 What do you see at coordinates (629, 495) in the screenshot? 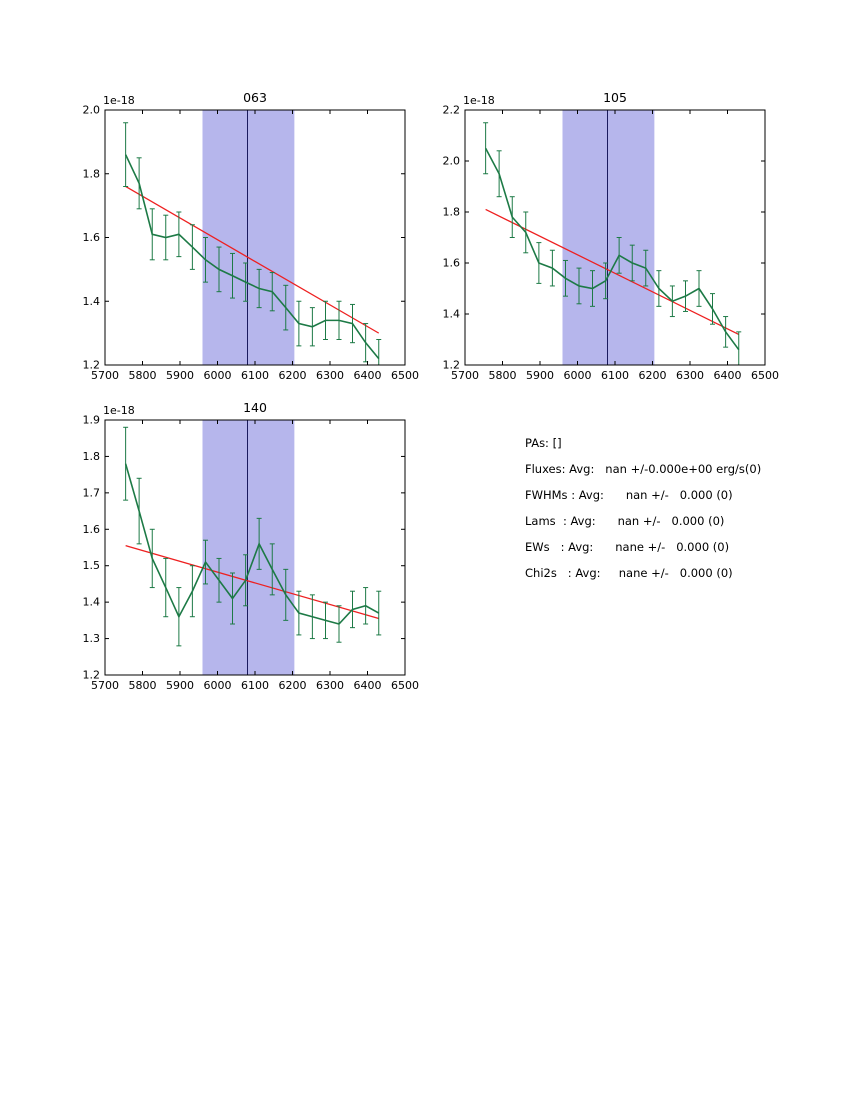
I see `stats-line-fwhms: FWHMs : Avg: nan +/- 0.000 (0)` at bounding box center [629, 495].